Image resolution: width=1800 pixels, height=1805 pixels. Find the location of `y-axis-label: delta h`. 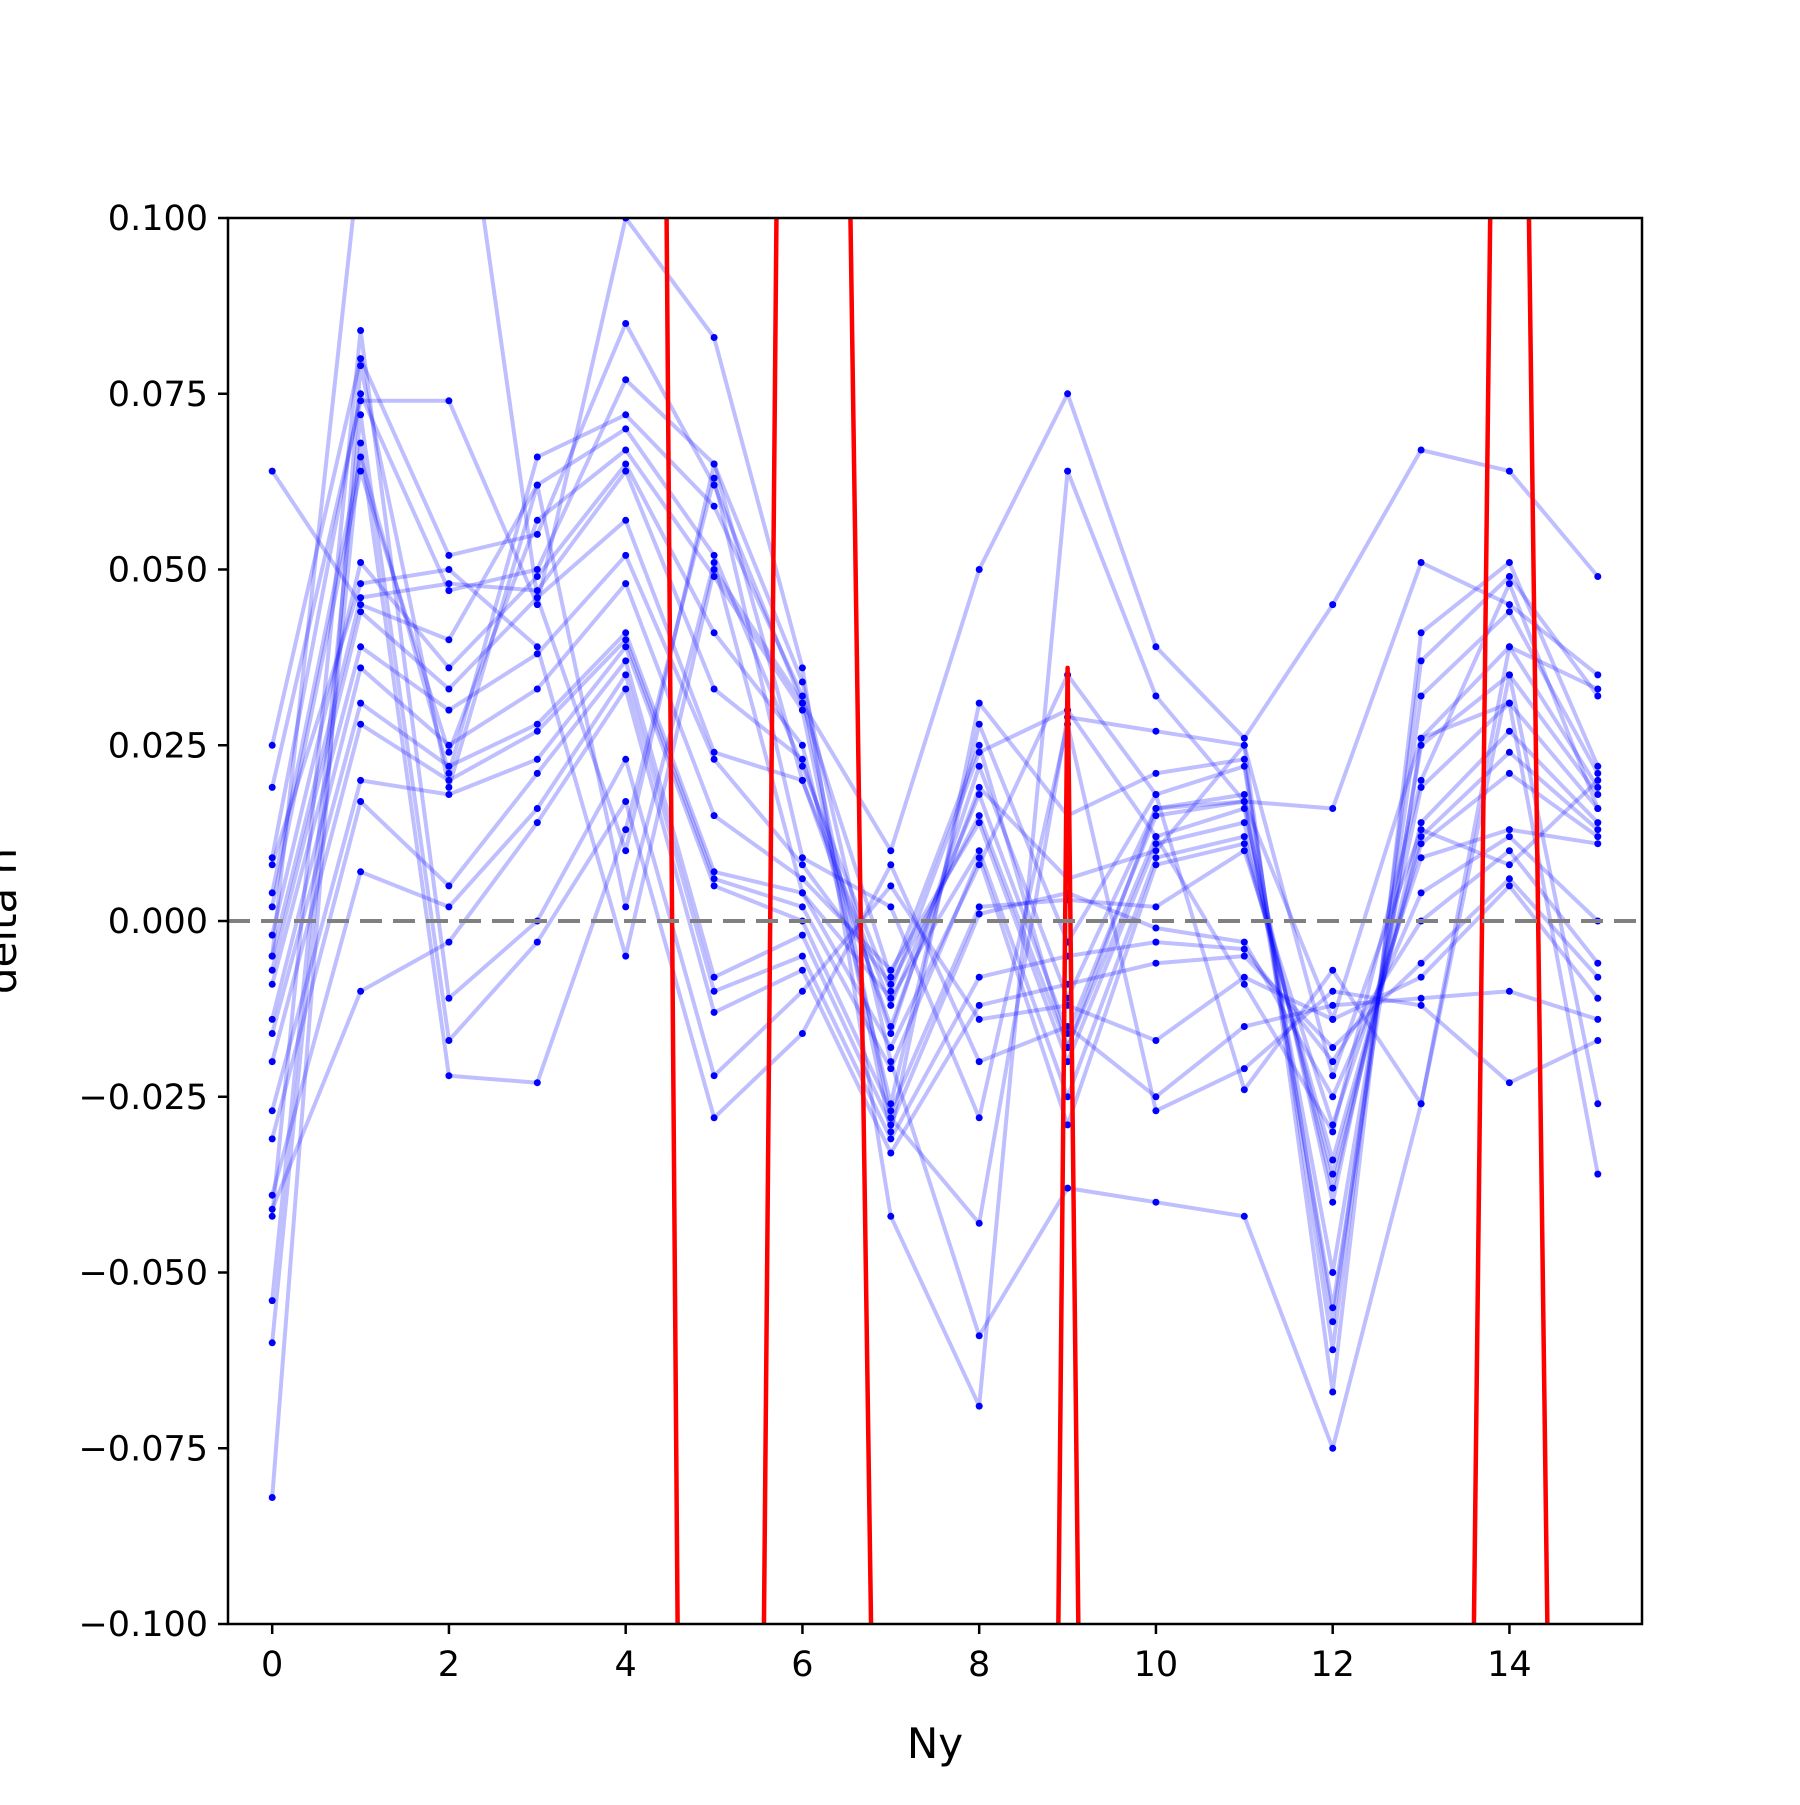

y-axis-label: delta h is located at coordinates (13, 921).